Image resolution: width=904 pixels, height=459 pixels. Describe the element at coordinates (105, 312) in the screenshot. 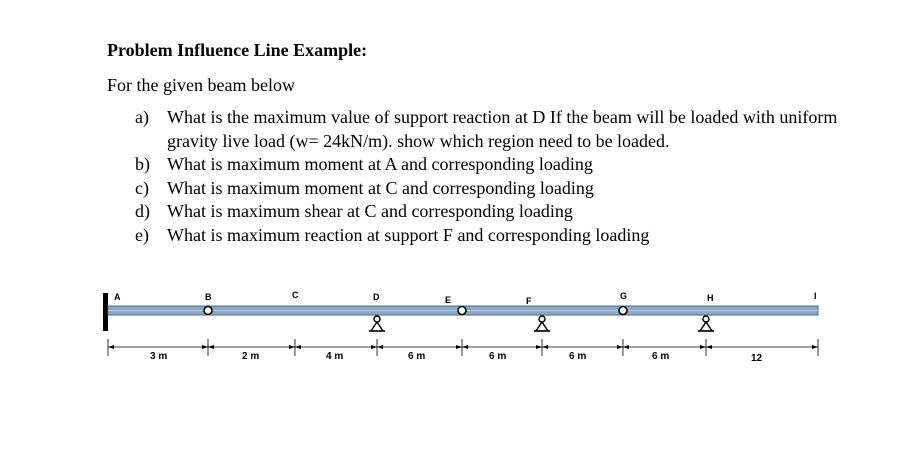

I see `fixed-wall` at that location.